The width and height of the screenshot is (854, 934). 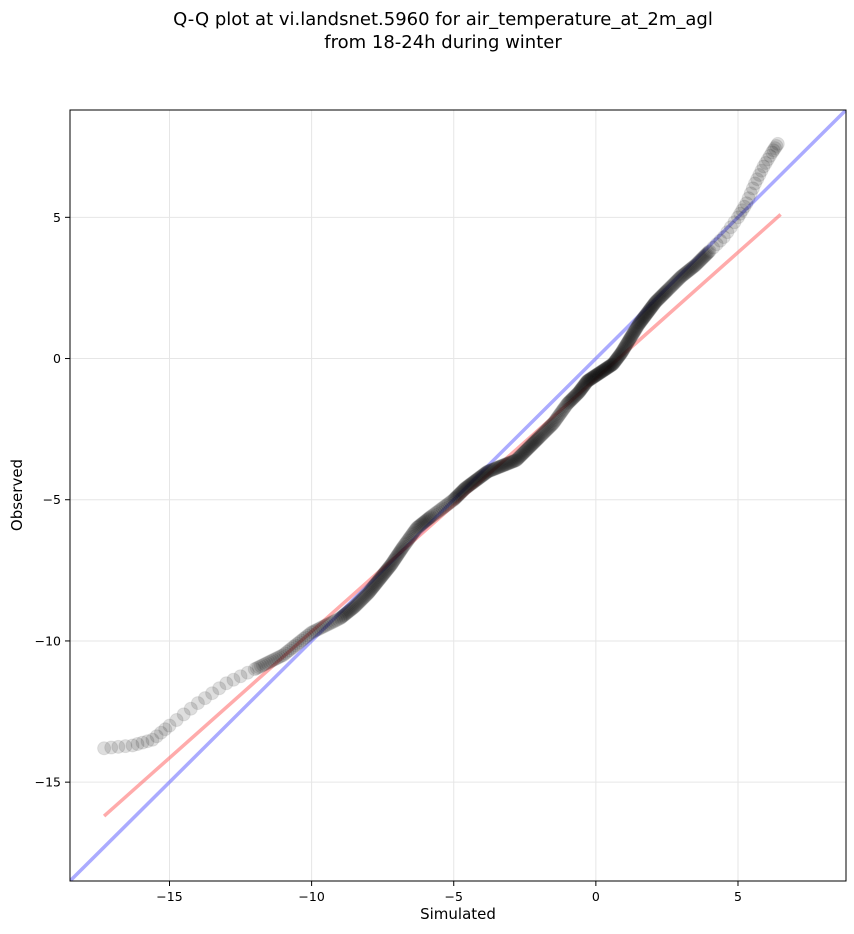 I want to click on y-axis-label: Observed, so click(x=17, y=495).